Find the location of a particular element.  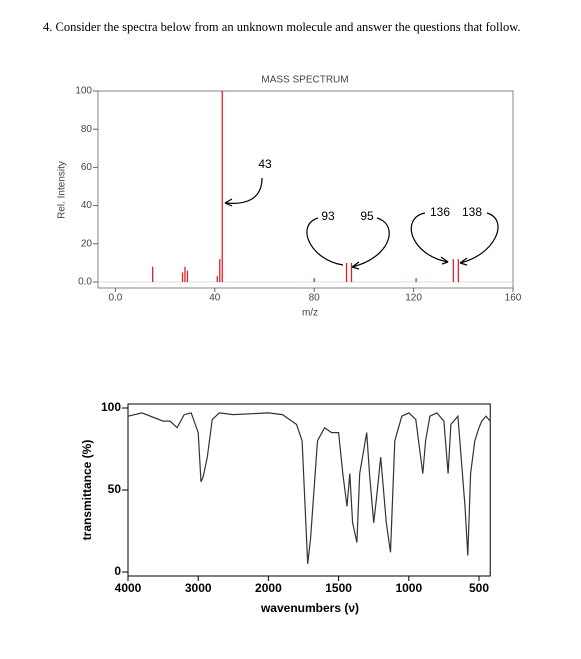

x-tick-label: 80 is located at coordinates (315, 298).